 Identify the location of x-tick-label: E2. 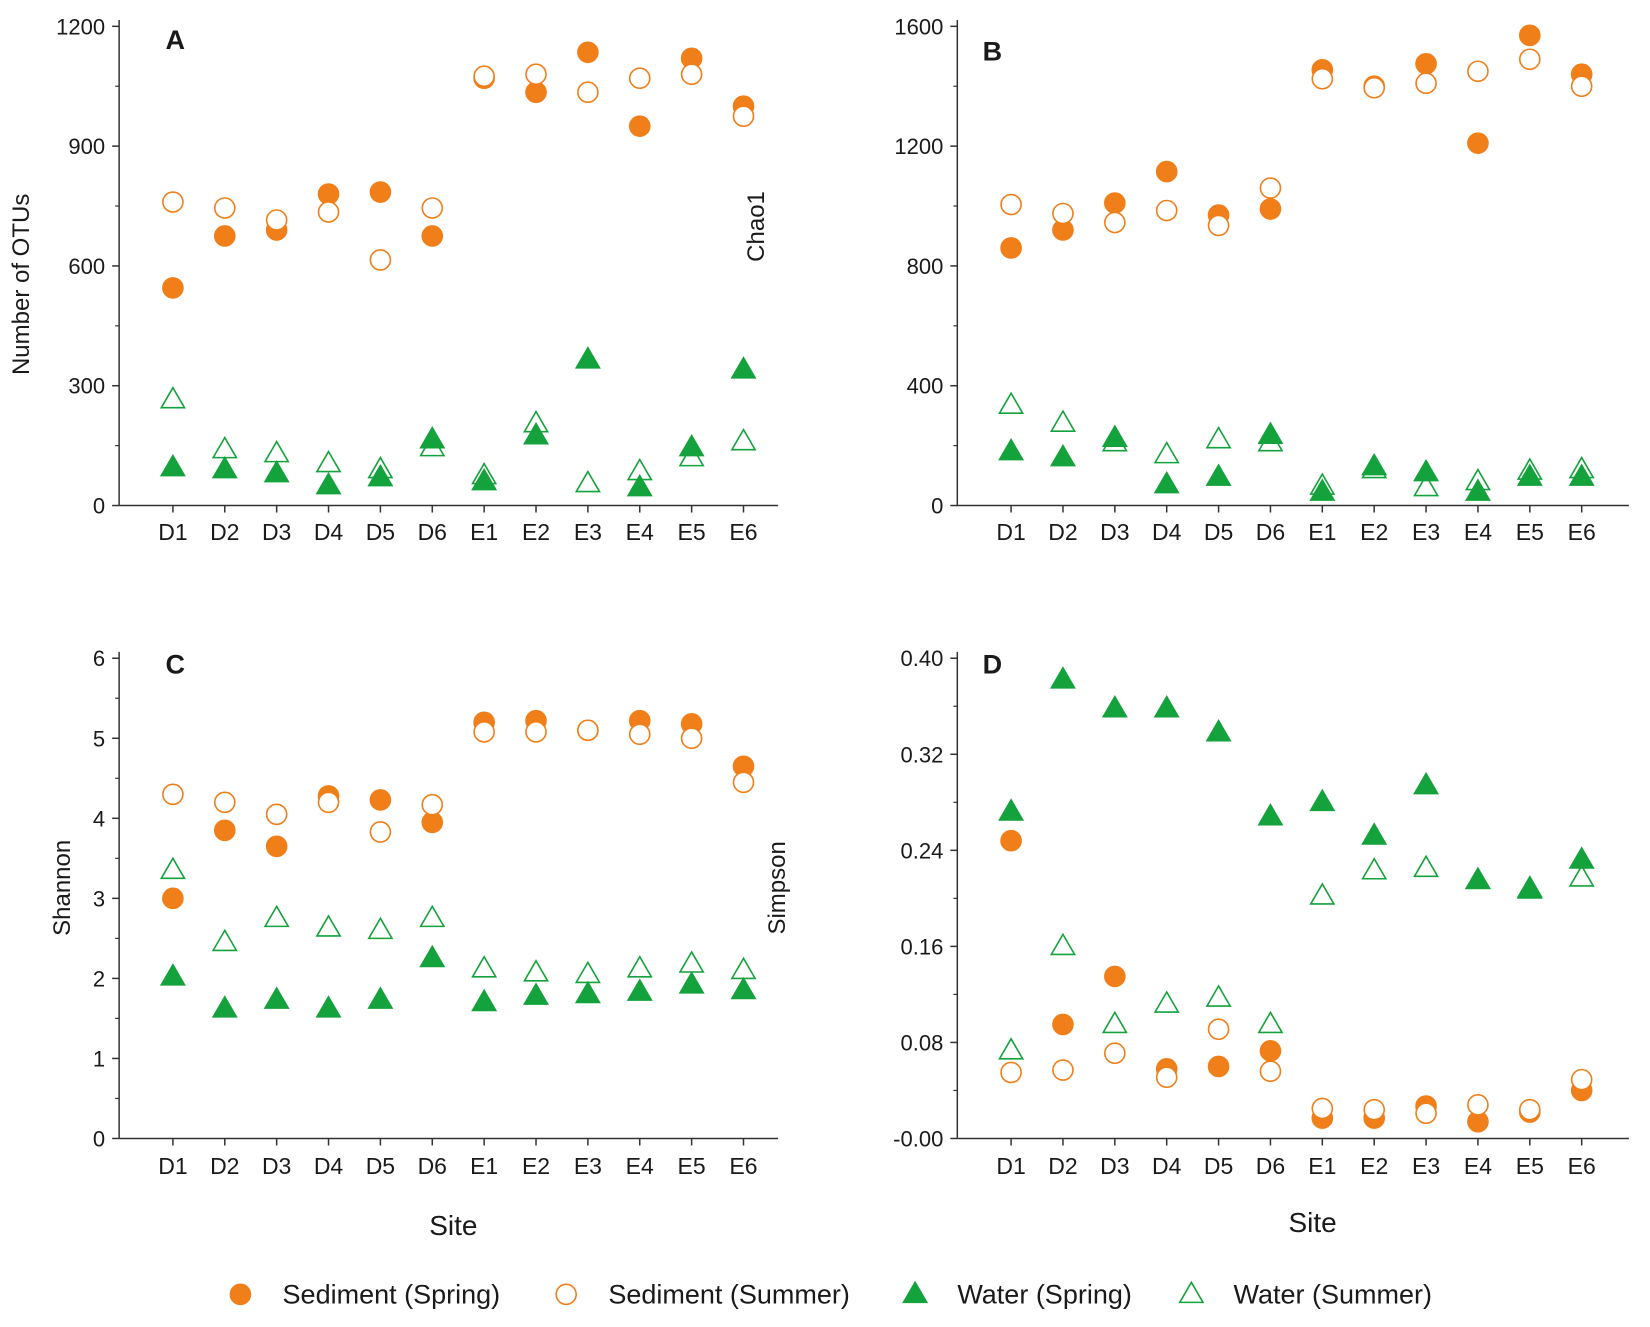
(536, 1166).